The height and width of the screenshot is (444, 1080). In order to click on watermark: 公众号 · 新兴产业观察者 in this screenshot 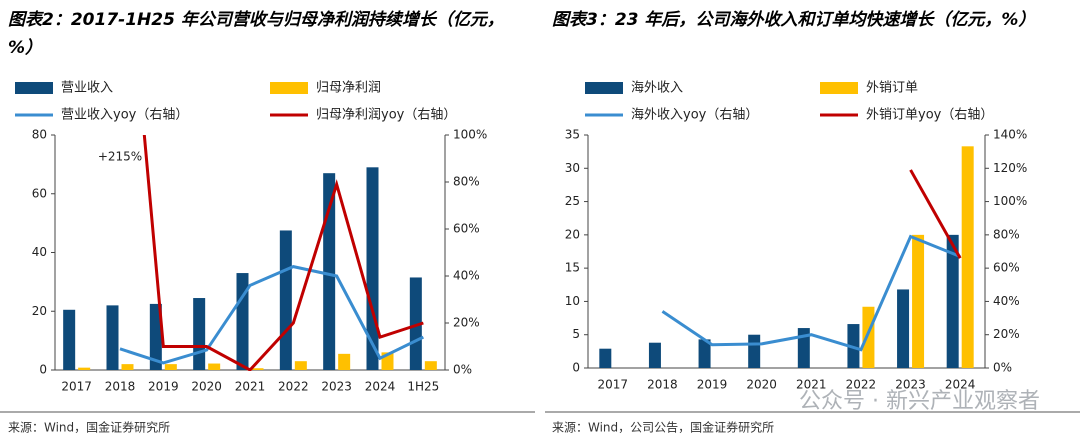, I will do `click(919, 401)`.